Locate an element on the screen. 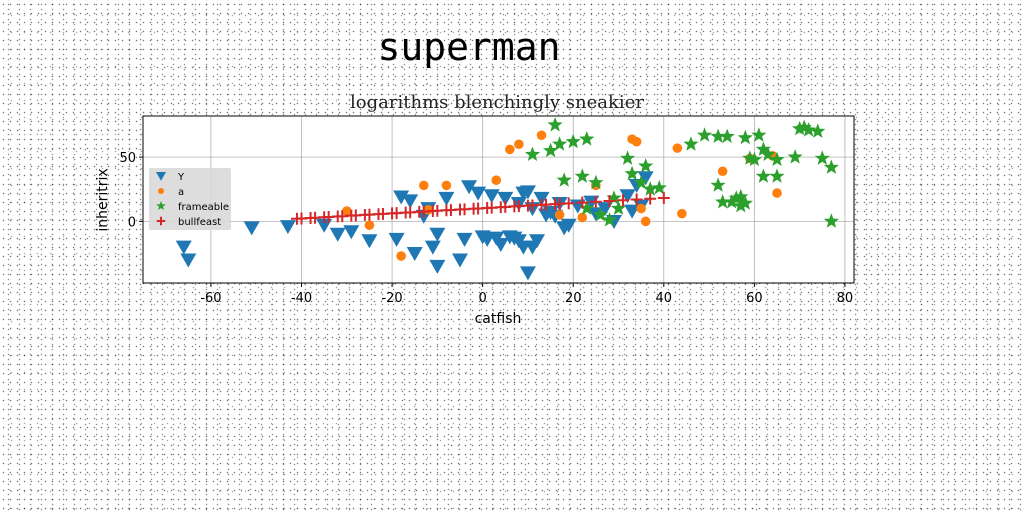 The height and width of the screenshot is (512, 1024). chart-title: superman is located at coordinates (468, 47).